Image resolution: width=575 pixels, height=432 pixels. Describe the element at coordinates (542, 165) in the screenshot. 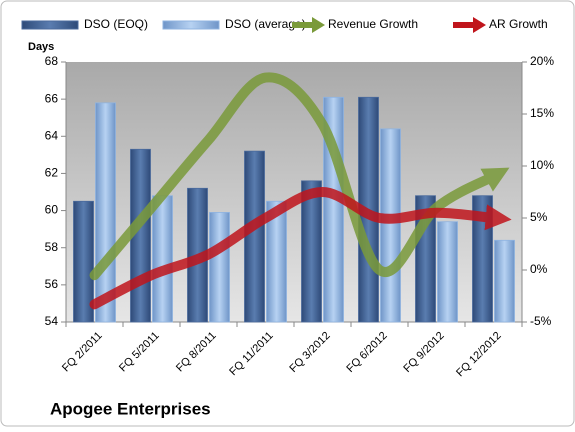

I see `y2-tick-label: 10%` at that location.